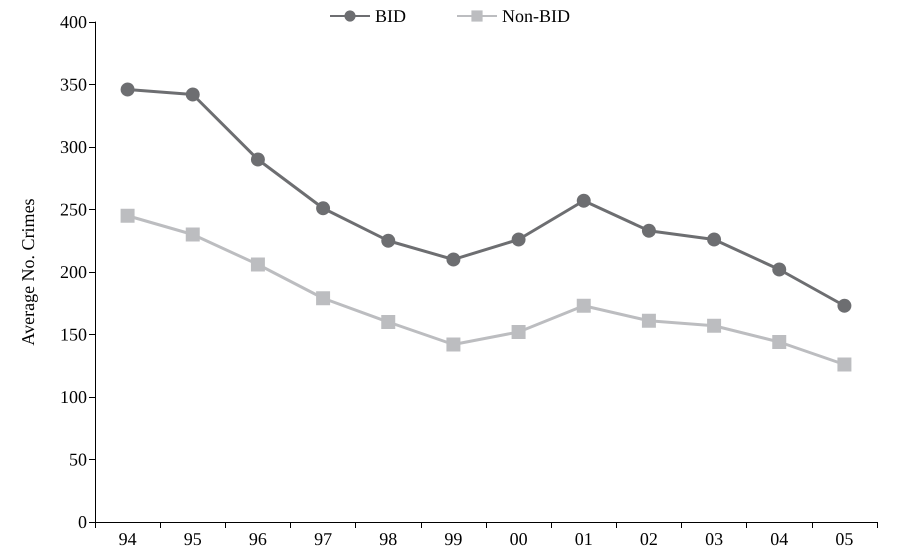  I want to click on y-tick-label: 300, so click(73, 147).